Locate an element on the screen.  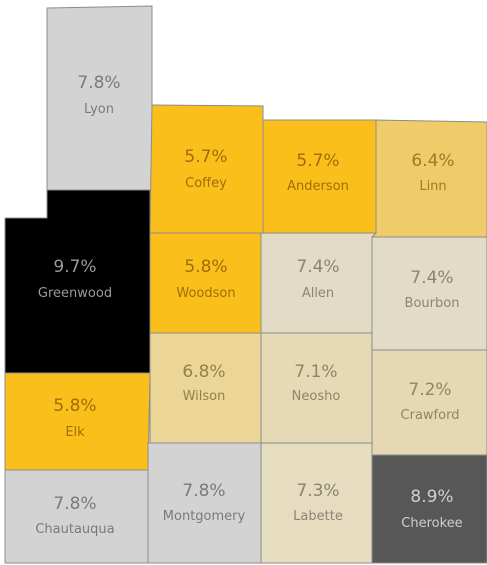
county-name: Crawford is located at coordinates (430, 415).